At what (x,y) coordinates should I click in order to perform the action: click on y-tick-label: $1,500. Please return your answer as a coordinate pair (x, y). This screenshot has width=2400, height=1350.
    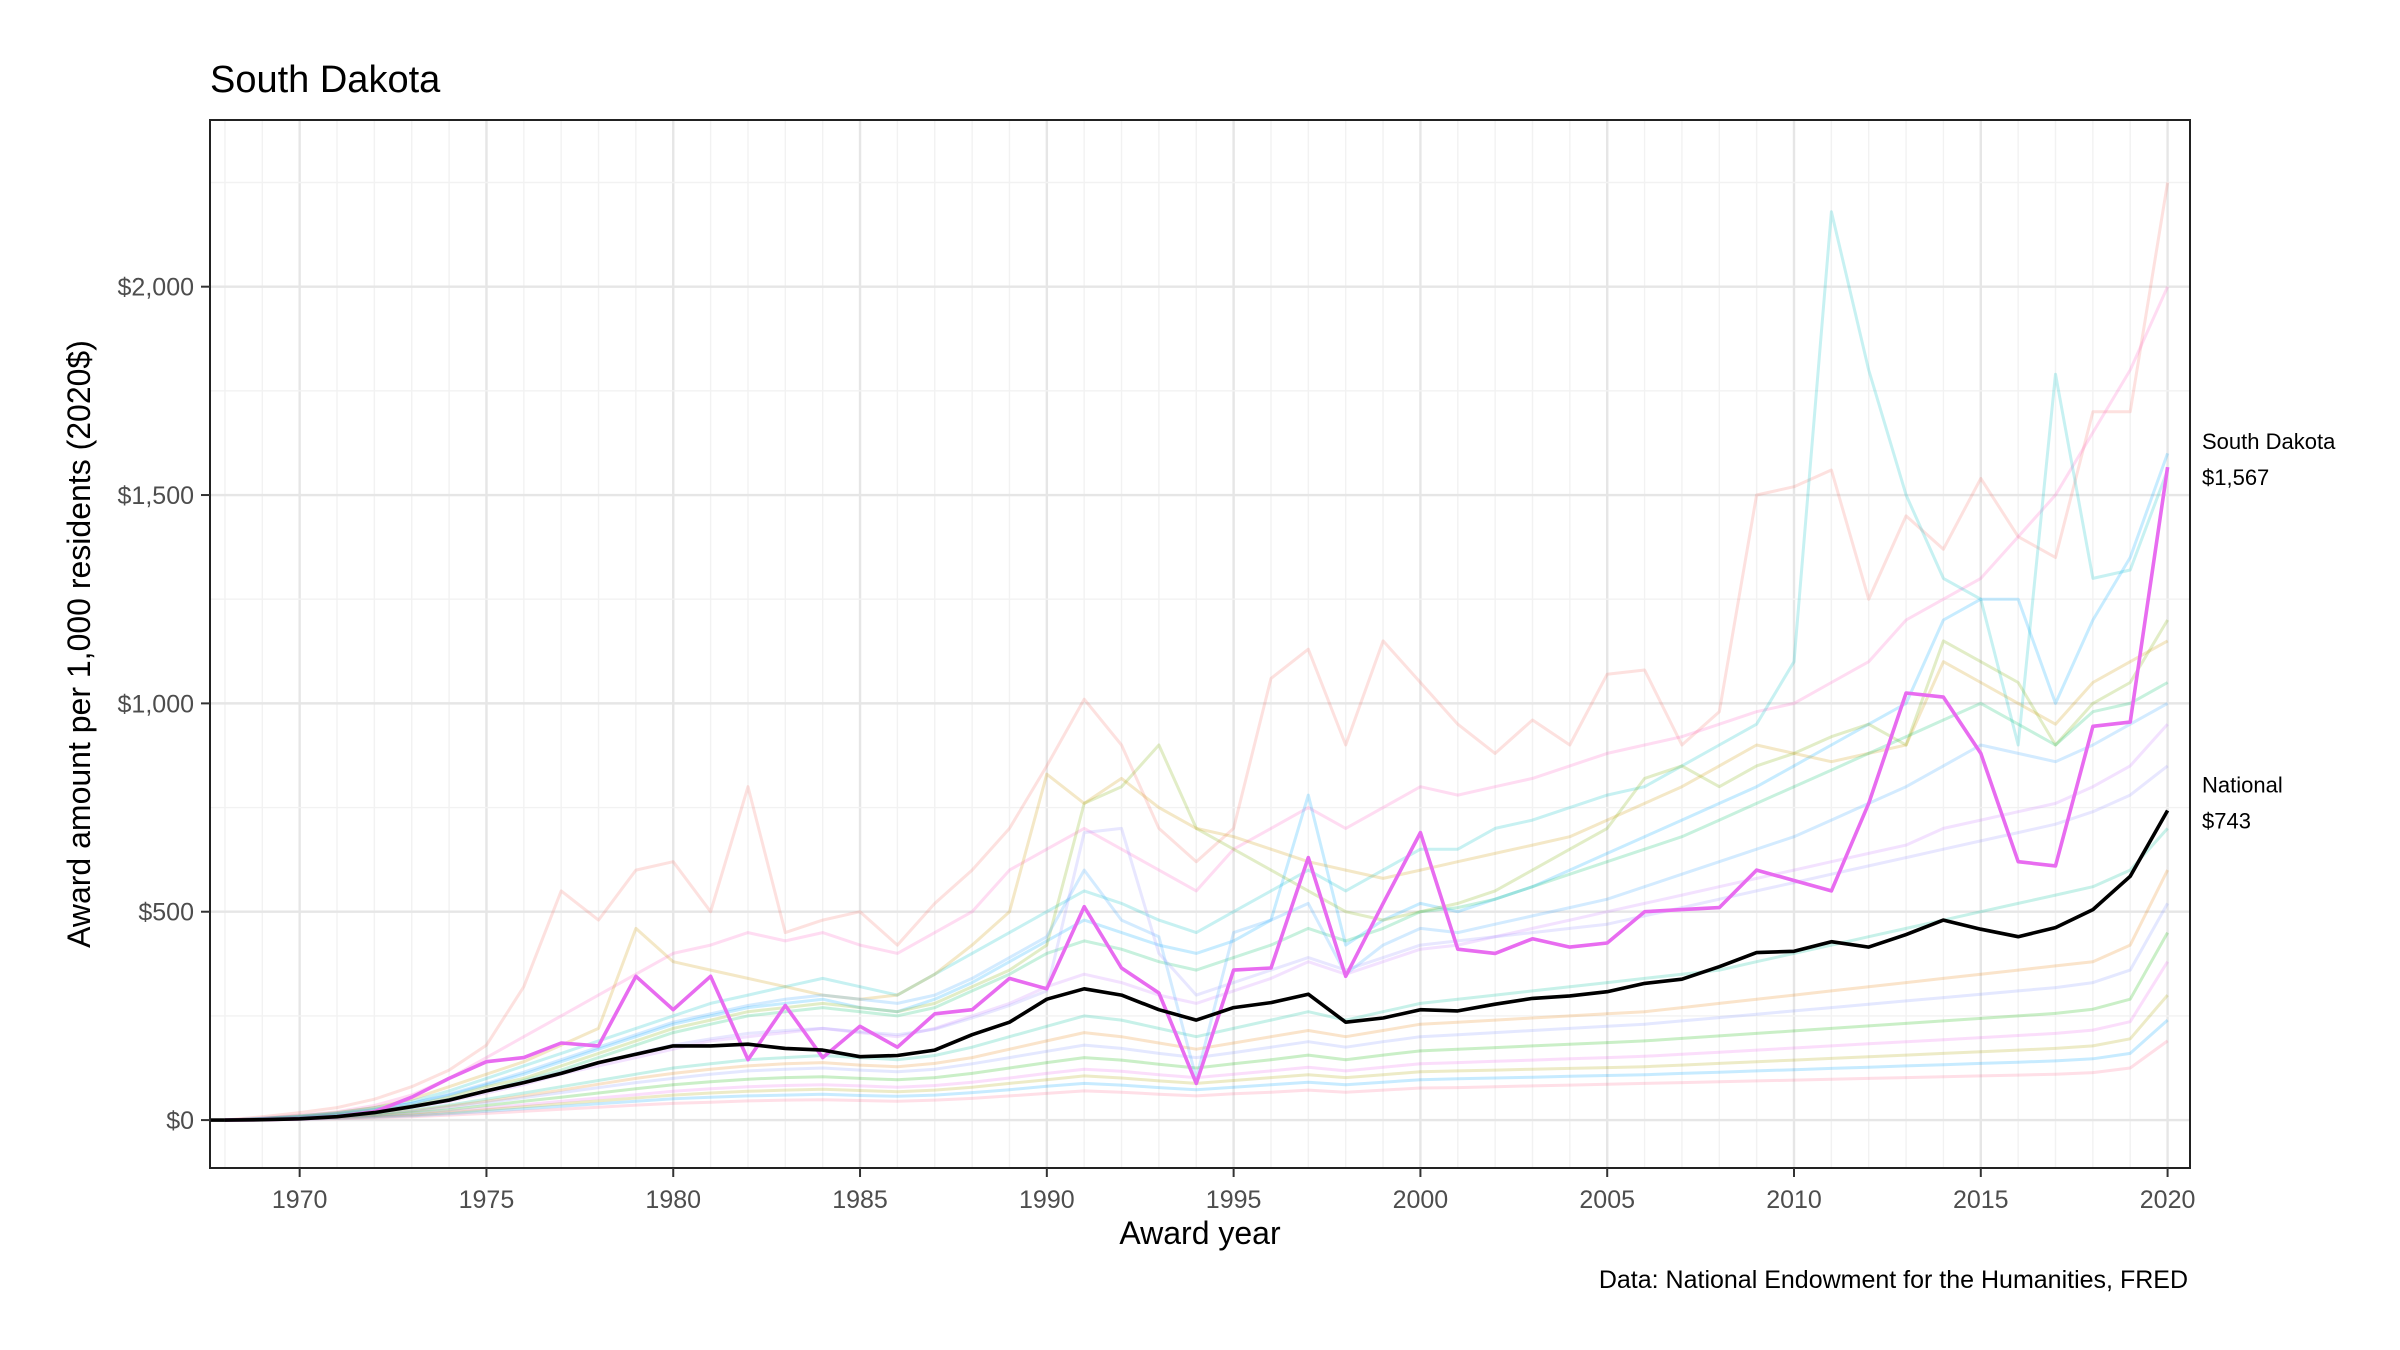
    Looking at the image, I should click on (156, 496).